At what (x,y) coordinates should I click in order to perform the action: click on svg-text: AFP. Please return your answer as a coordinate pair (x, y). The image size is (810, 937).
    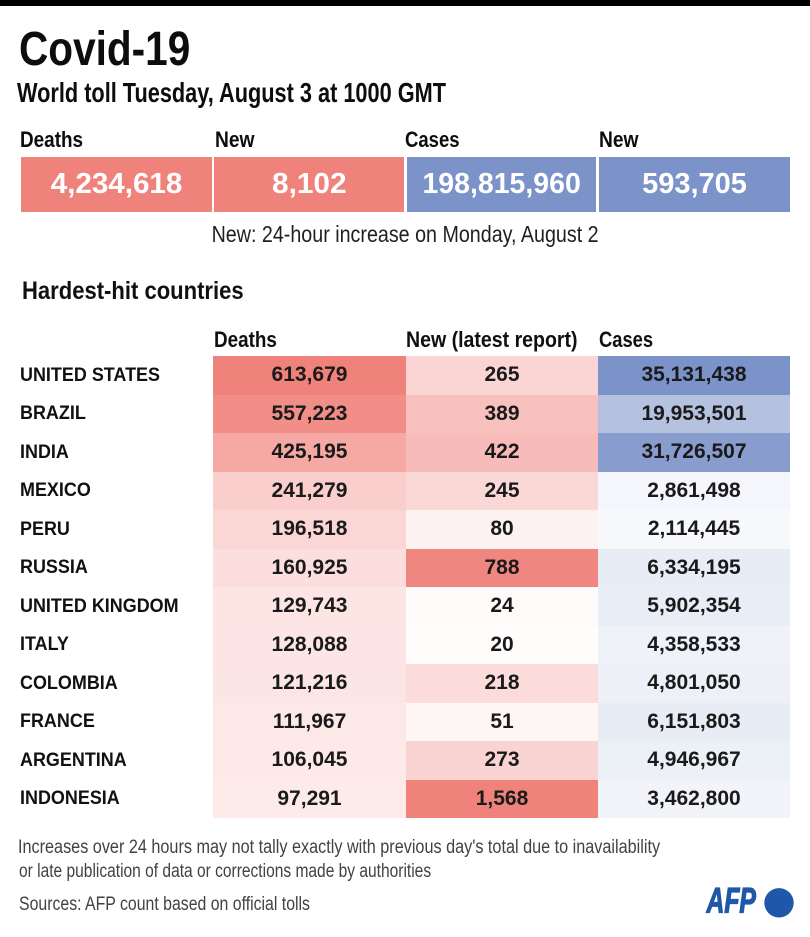
    Looking at the image, I should click on (731, 902).